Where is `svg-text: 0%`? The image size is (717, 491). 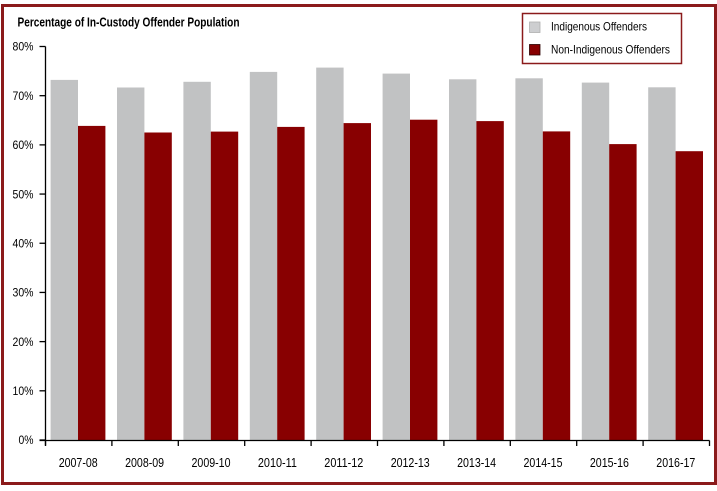
svg-text: 0% is located at coordinates (26, 441).